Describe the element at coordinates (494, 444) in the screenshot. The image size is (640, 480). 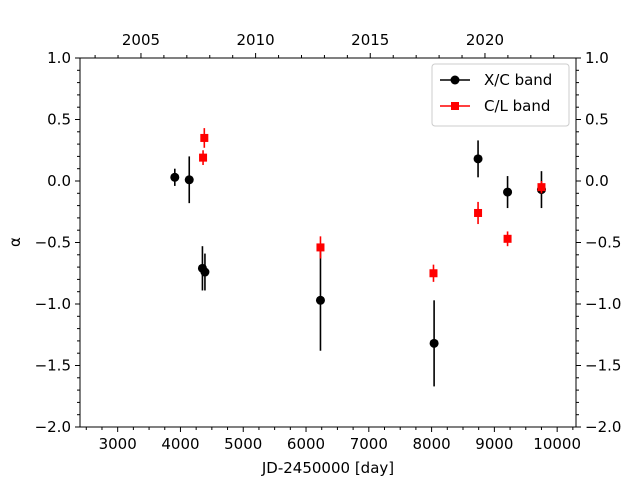
I see `x-tick-label: 9000` at that location.